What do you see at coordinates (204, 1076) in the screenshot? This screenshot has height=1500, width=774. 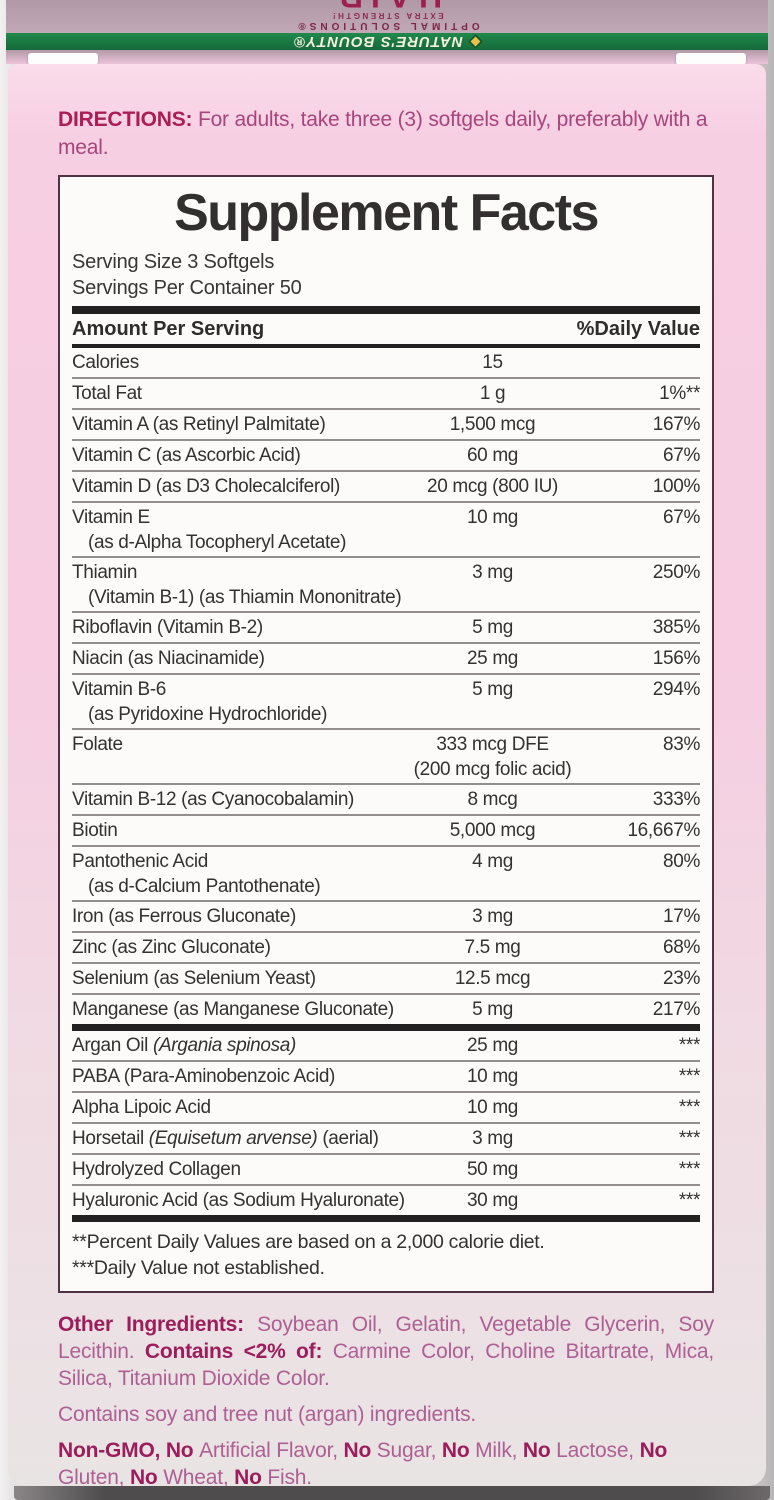 I see `row-name: PABA (Para-Aminobenzoic Acid)` at bounding box center [204, 1076].